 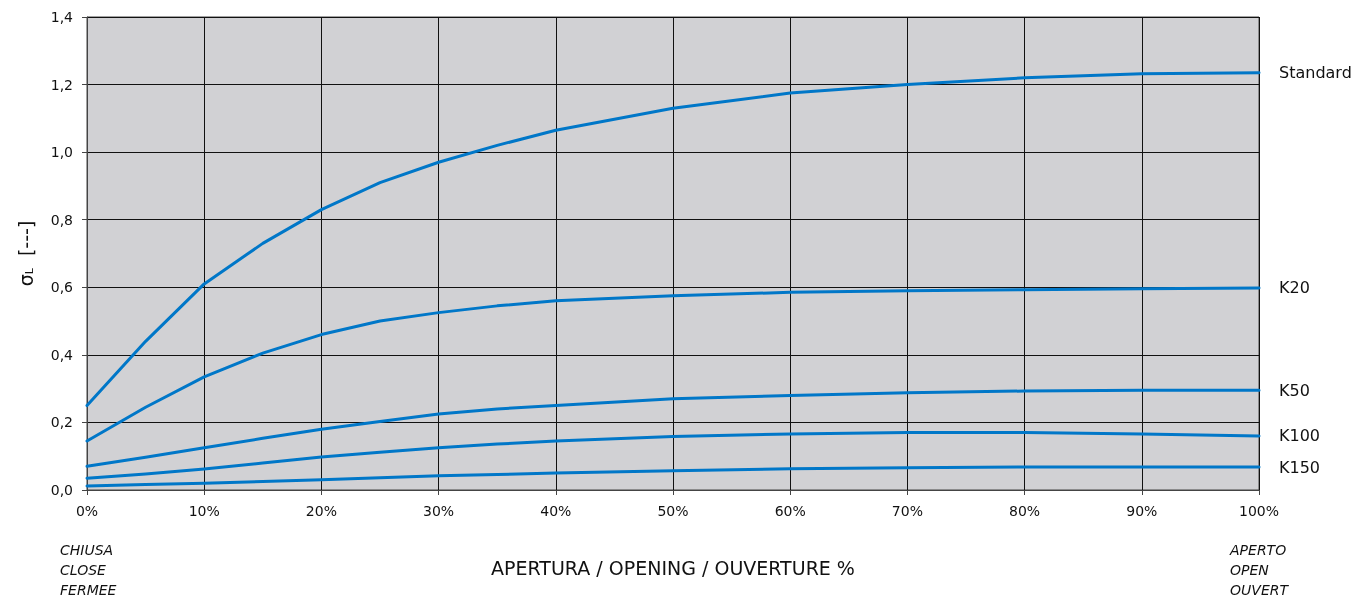 What do you see at coordinates (87, 511) in the screenshot?
I see `x-tick-label: 0%` at bounding box center [87, 511].